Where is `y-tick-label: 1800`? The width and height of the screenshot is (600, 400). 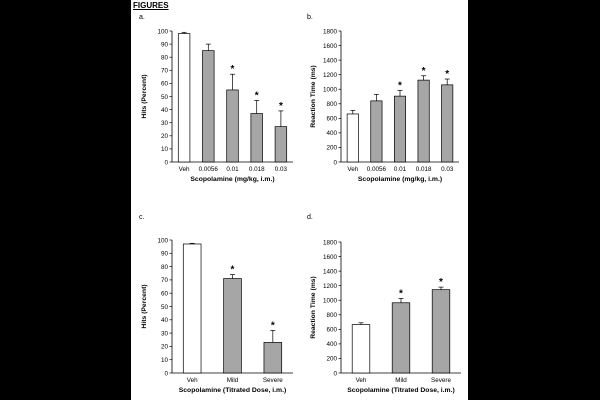
y-tick-label: 1800 is located at coordinates (330, 242).